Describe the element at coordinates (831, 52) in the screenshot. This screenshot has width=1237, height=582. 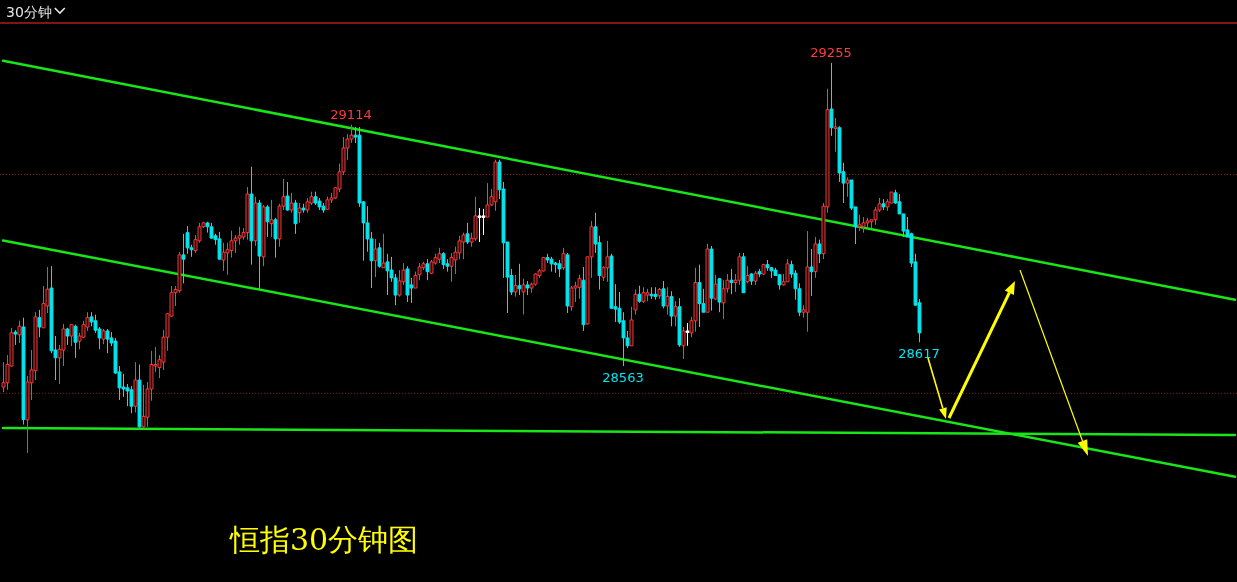
I see `annotation: 29255` at that location.